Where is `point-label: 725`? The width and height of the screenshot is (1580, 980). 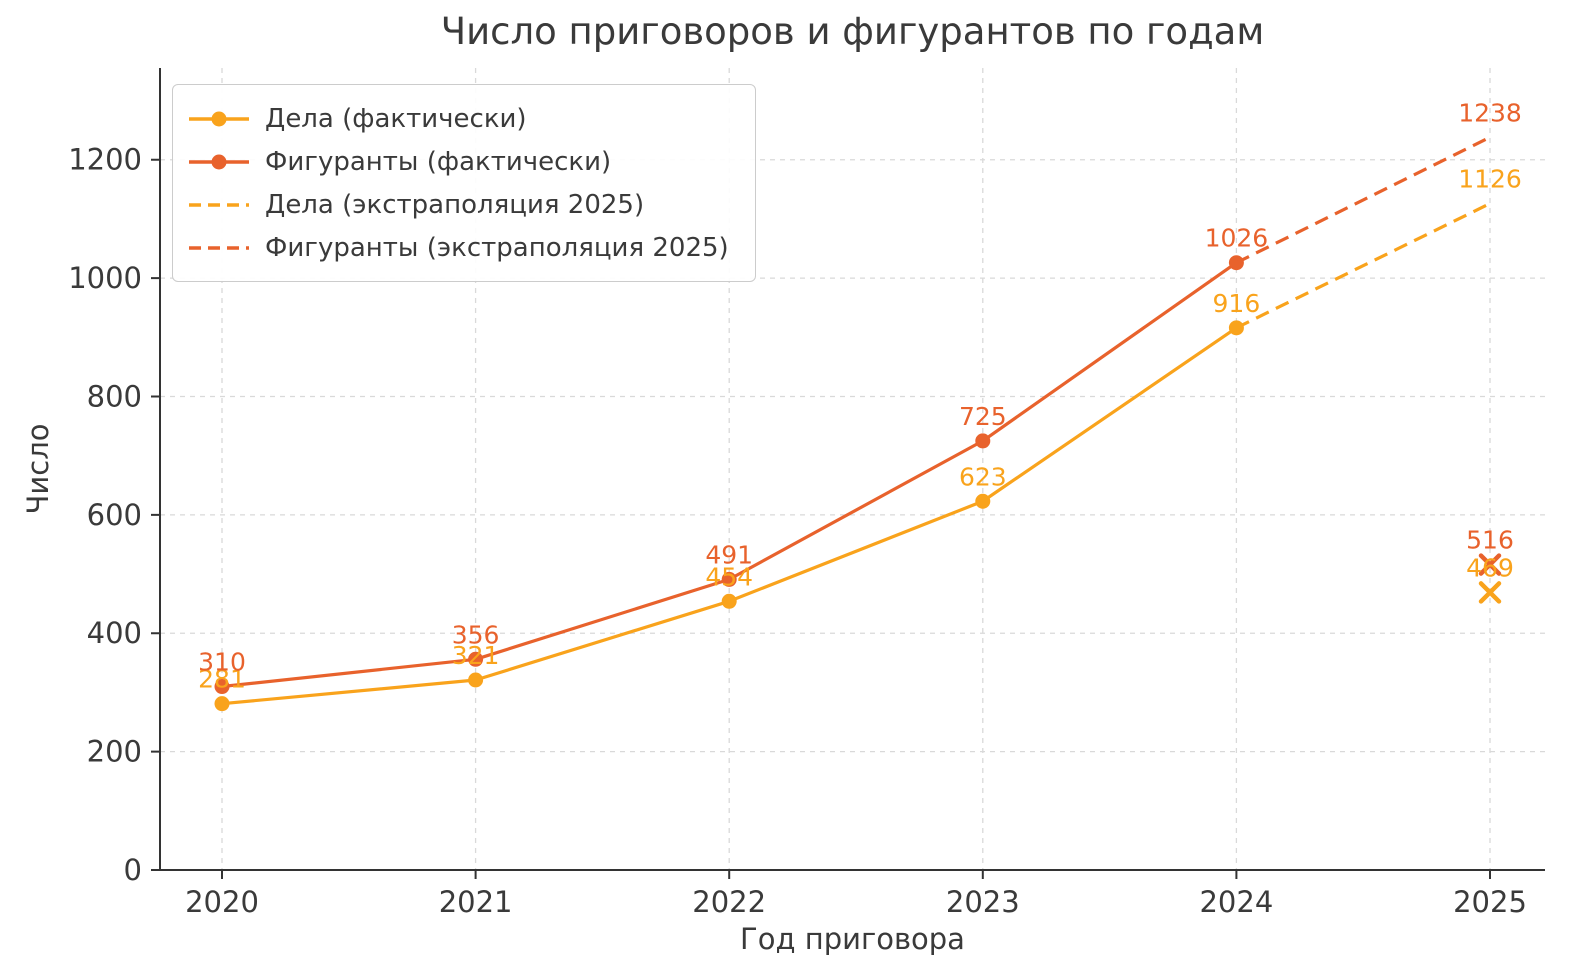 point-label: 725 is located at coordinates (983, 416).